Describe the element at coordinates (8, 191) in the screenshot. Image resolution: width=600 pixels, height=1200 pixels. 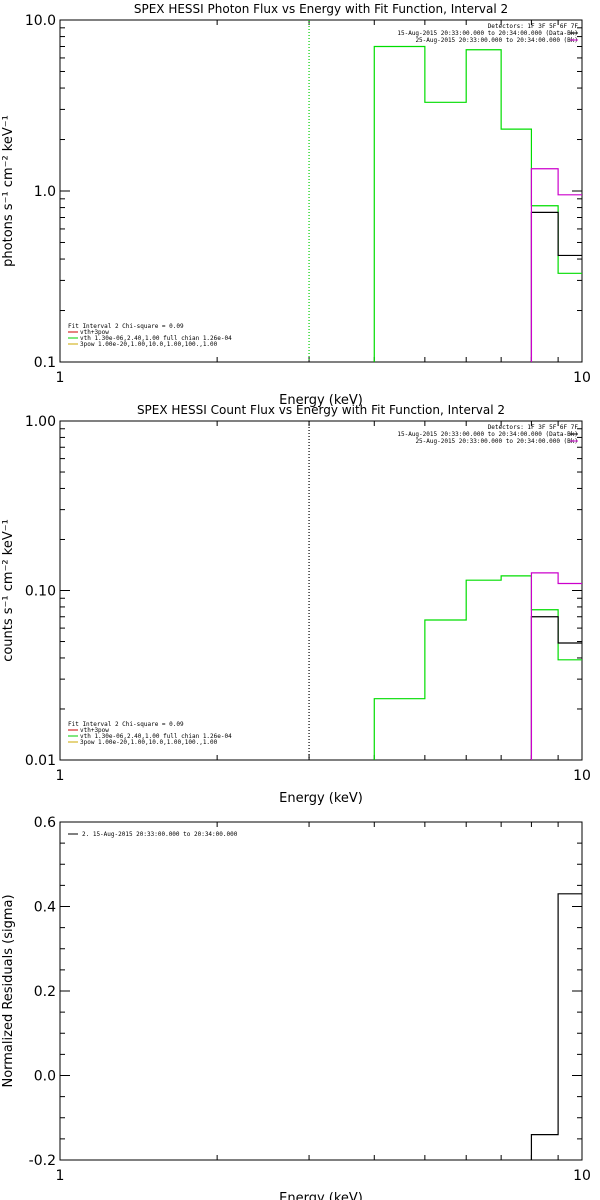
I see `y-axis-label: photons s⁻¹ cm⁻² keV⁻¹` at that location.